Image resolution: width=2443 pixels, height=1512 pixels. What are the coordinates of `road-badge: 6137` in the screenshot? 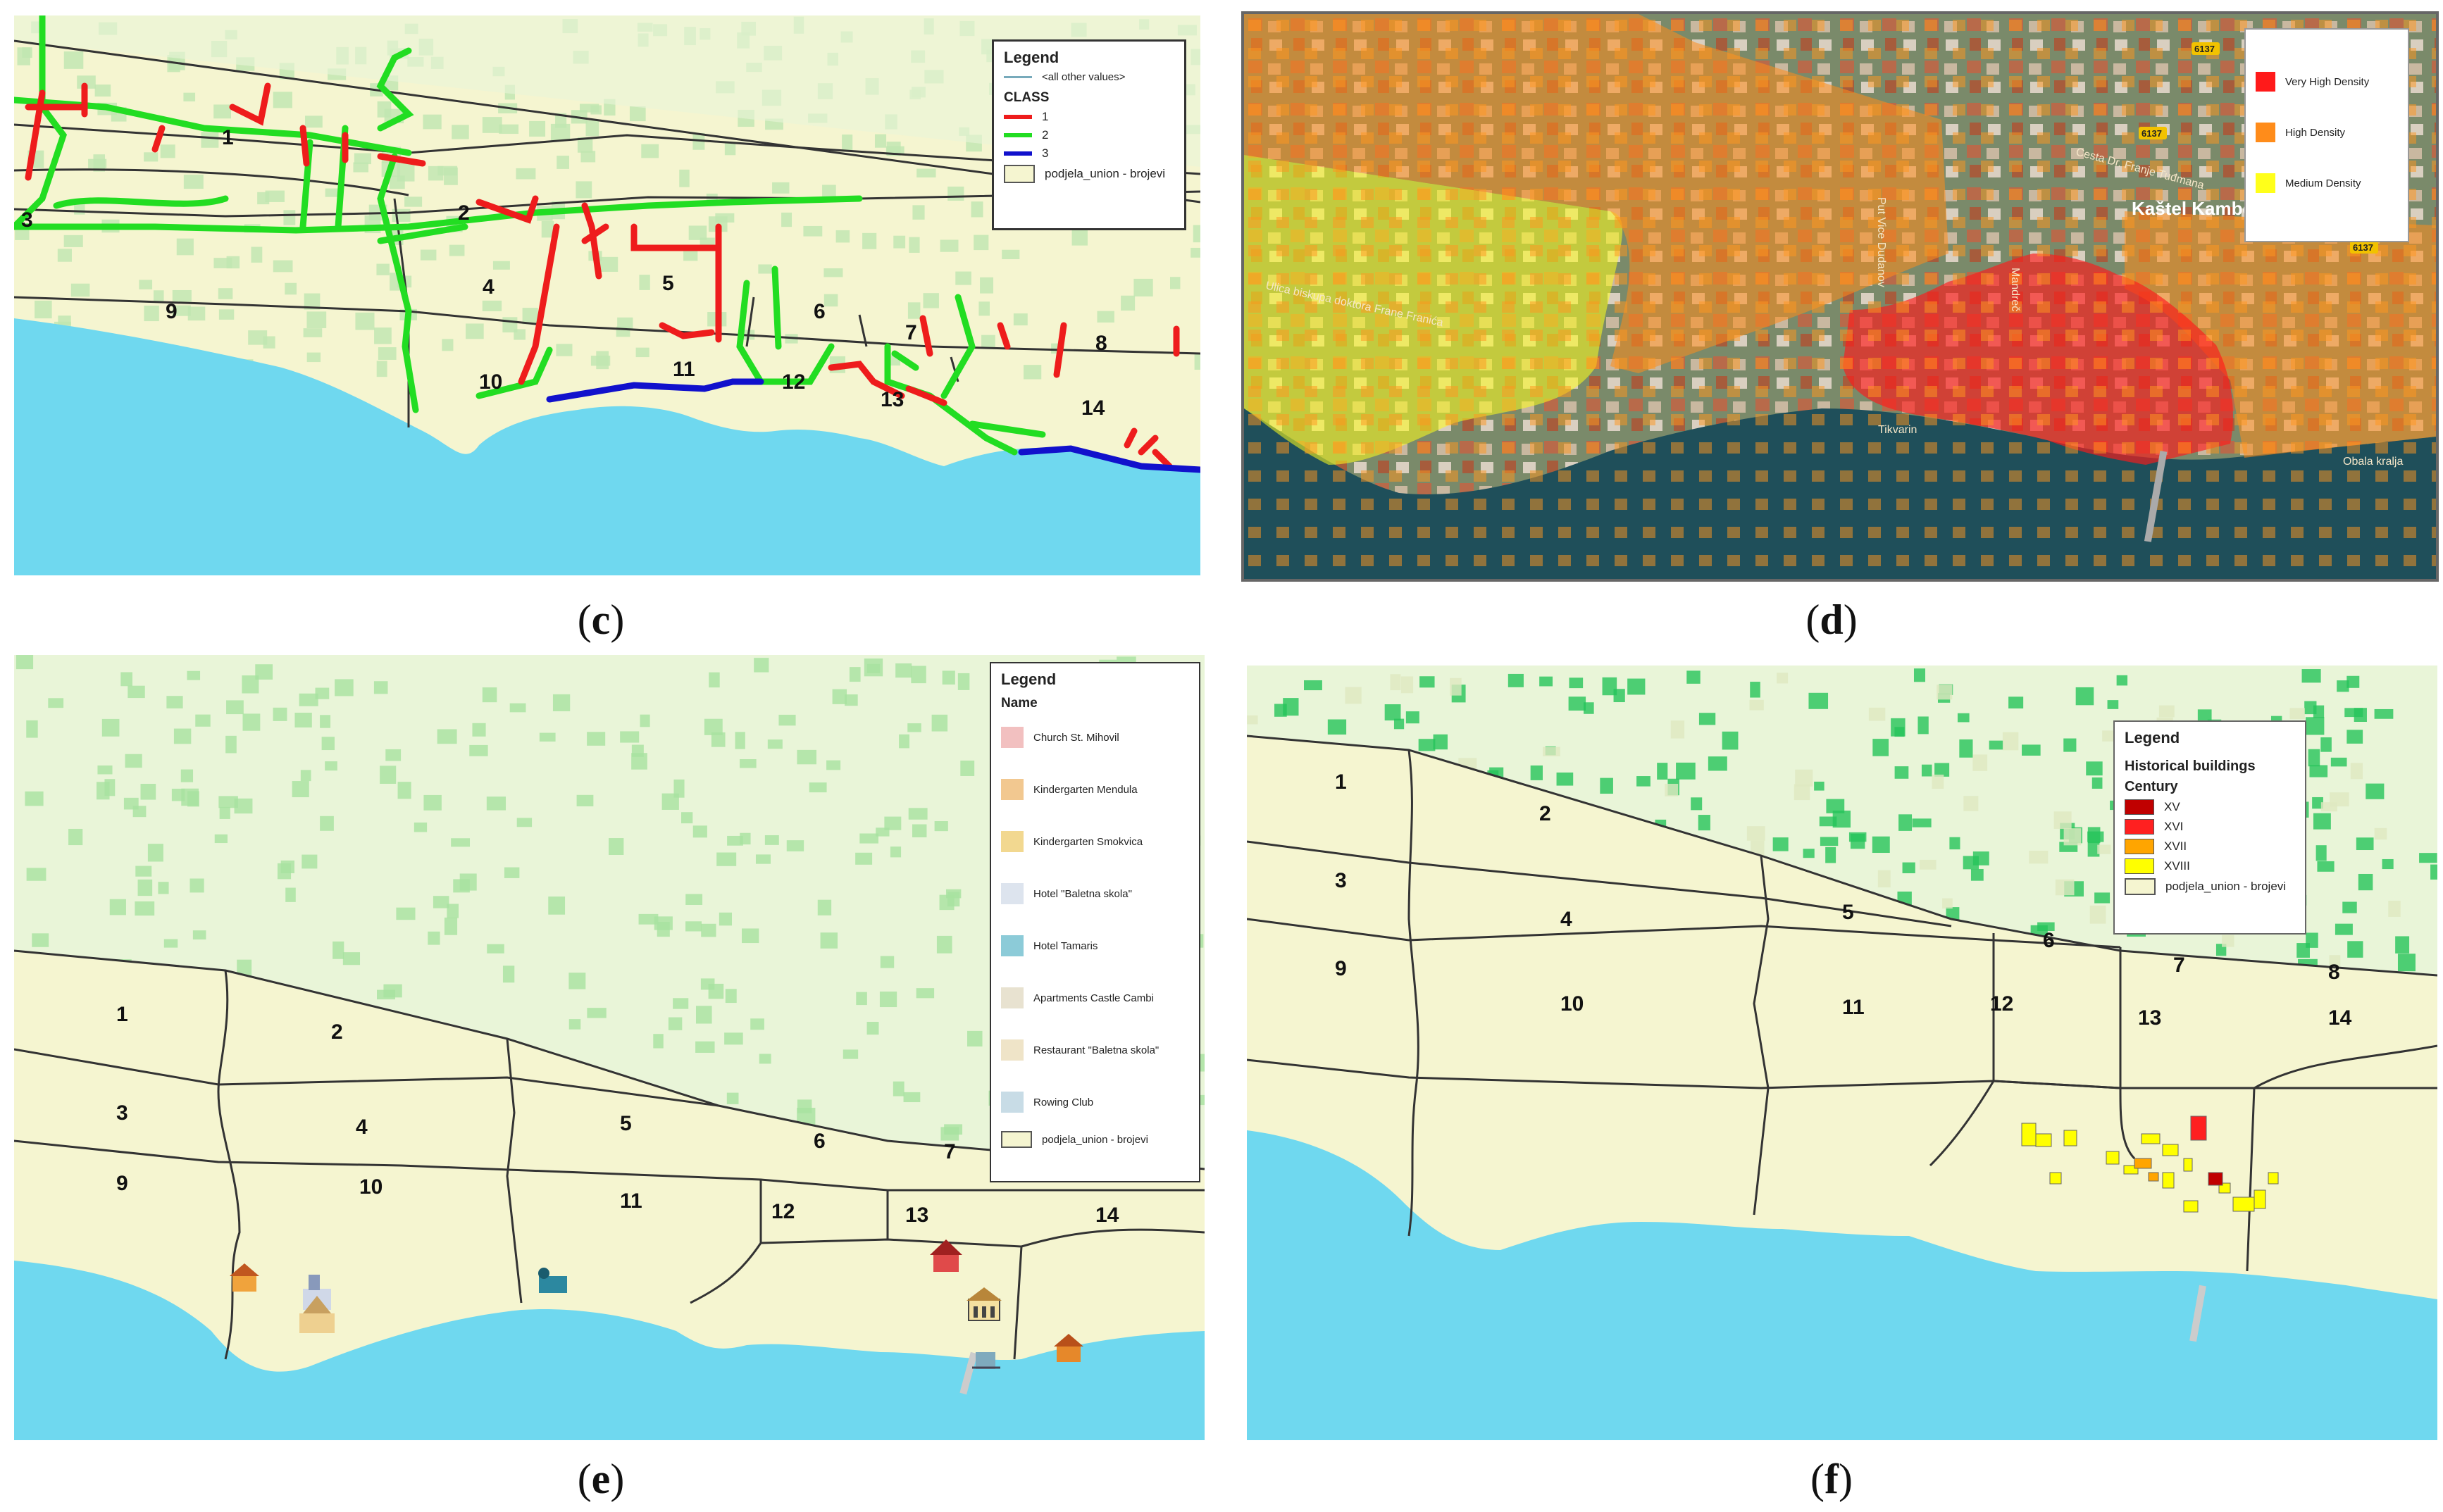 It's located at (2151, 133).